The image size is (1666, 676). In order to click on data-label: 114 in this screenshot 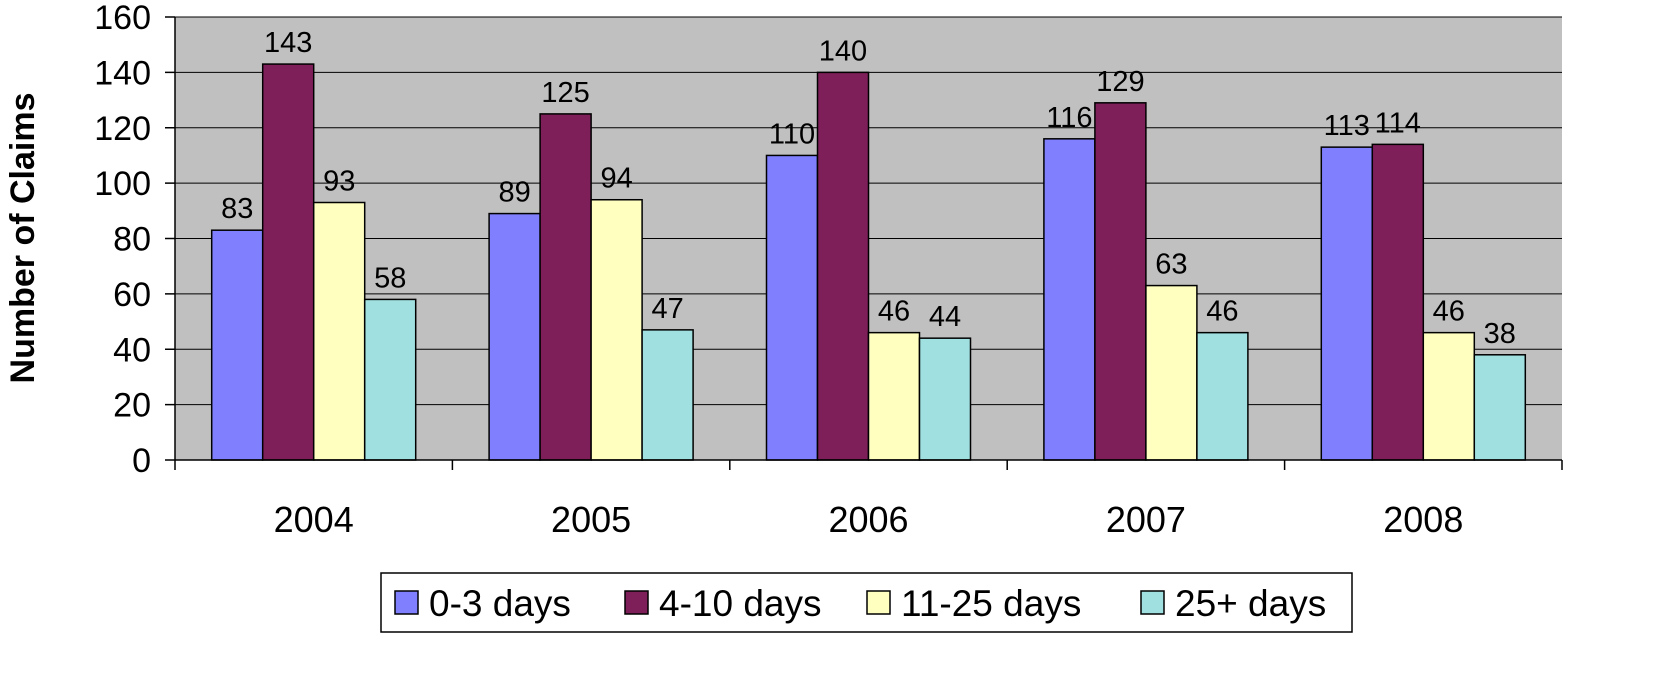, I will do `click(1398, 123)`.